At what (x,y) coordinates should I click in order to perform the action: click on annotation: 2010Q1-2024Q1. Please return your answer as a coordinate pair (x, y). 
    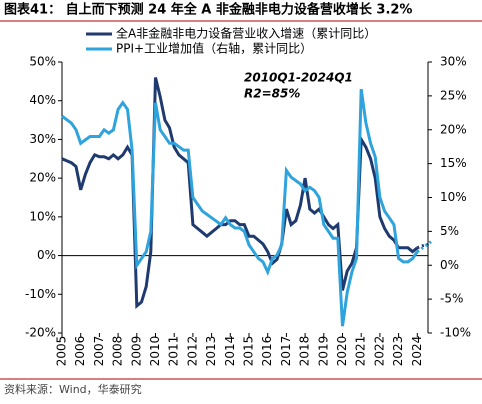
    Looking at the image, I should click on (298, 78).